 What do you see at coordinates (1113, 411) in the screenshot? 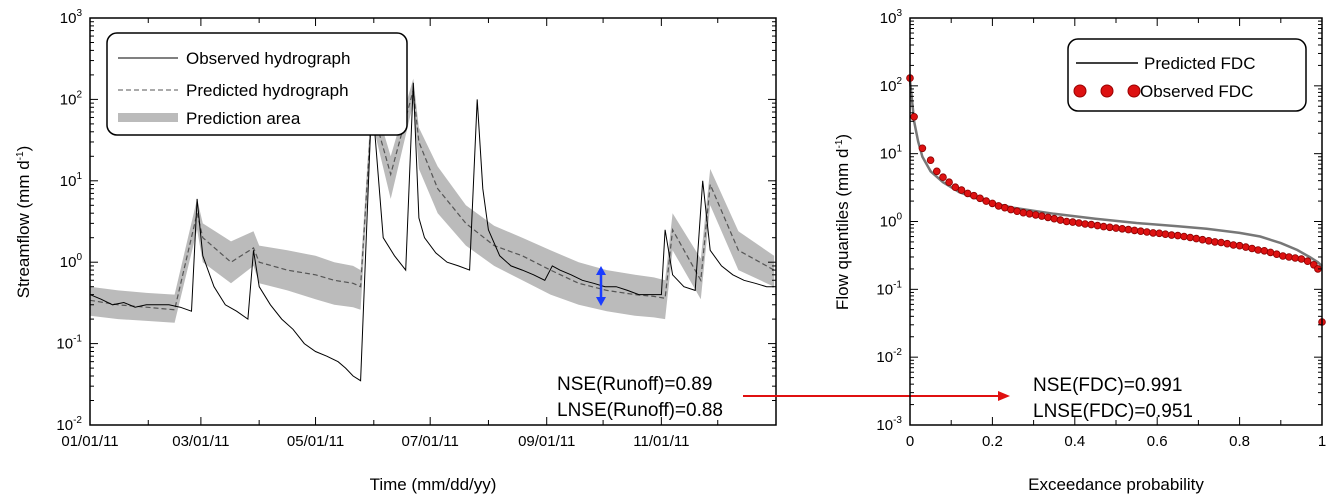
I see `lnse-fdc-label: LNSE(FDC)=0.951` at bounding box center [1113, 411].